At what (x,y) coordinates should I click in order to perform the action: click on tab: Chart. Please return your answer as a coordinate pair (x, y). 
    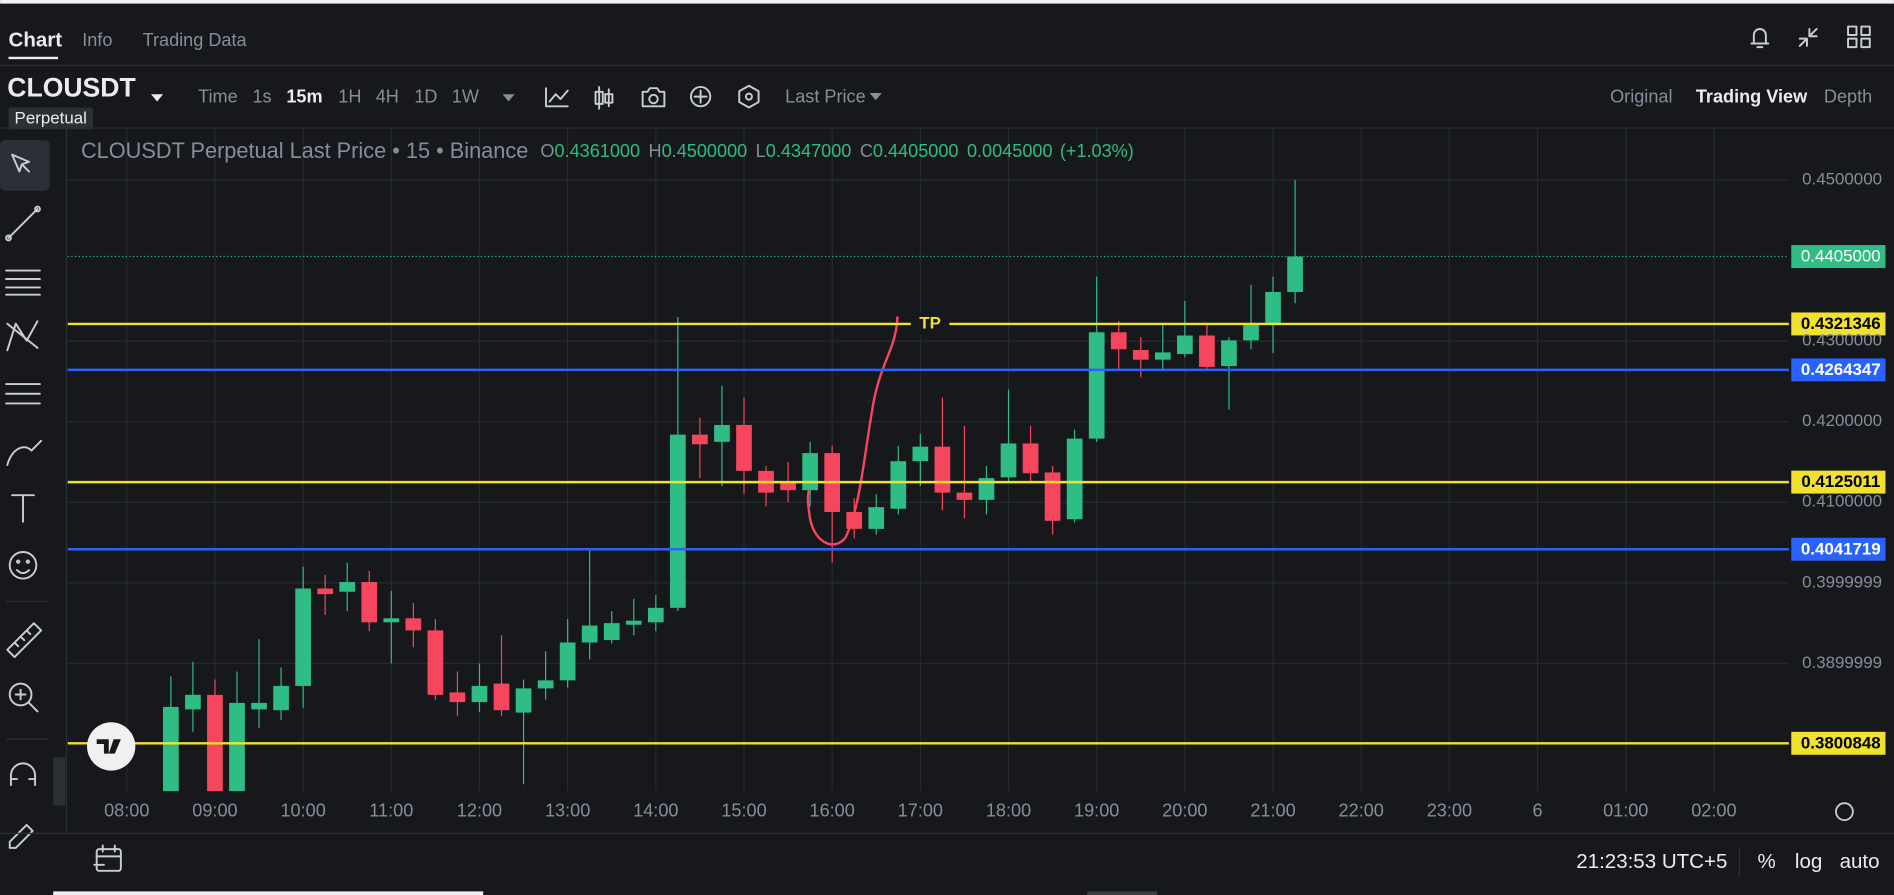
    Looking at the image, I should click on (36, 39).